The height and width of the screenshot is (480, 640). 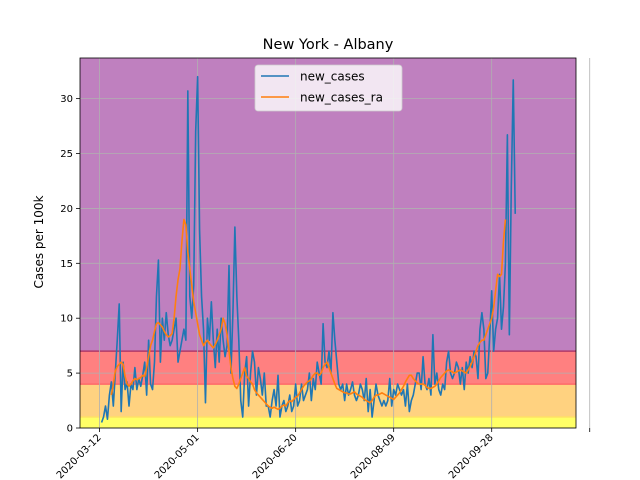 I want to click on y-tick-label: 30, so click(x=66, y=99).